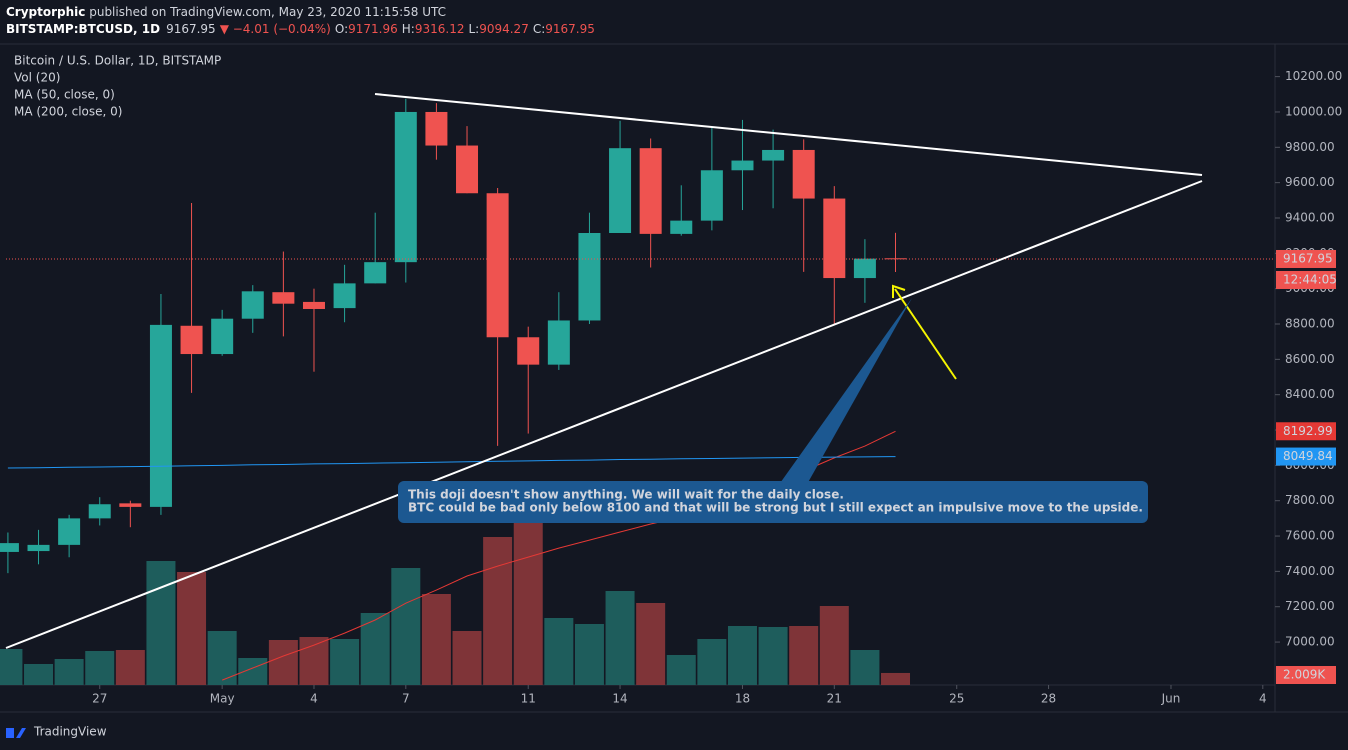 Image resolution: width=1348 pixels, height=750 pixels. What do you see at coordinates (1310, 571) in the screenshot?
I see `y-tick-label: 7400.00` at bounding box center [1310, 571].